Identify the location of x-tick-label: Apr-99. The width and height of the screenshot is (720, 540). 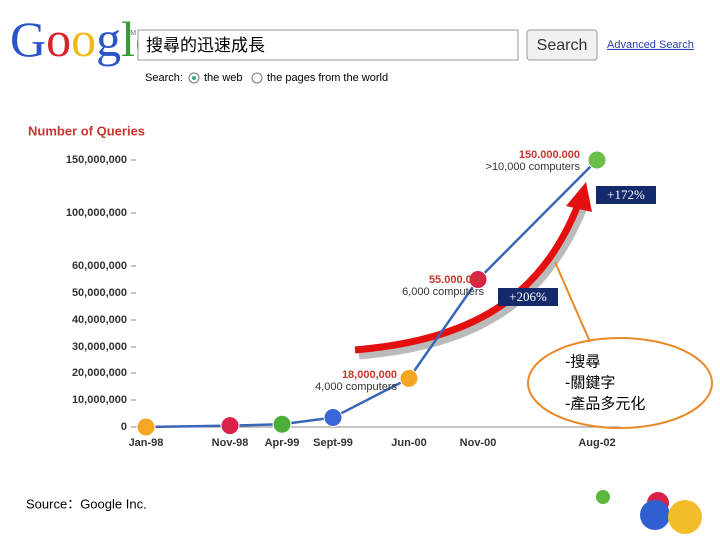
(282, 443).